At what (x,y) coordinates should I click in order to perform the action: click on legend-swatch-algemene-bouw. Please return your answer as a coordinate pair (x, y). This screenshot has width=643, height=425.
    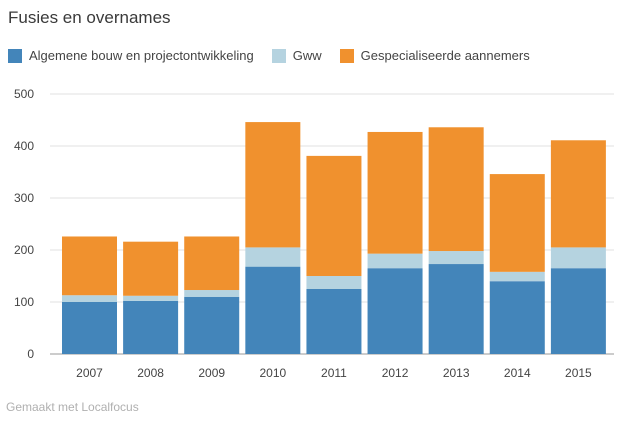
    Looking at the image, I should click on (15, 55).